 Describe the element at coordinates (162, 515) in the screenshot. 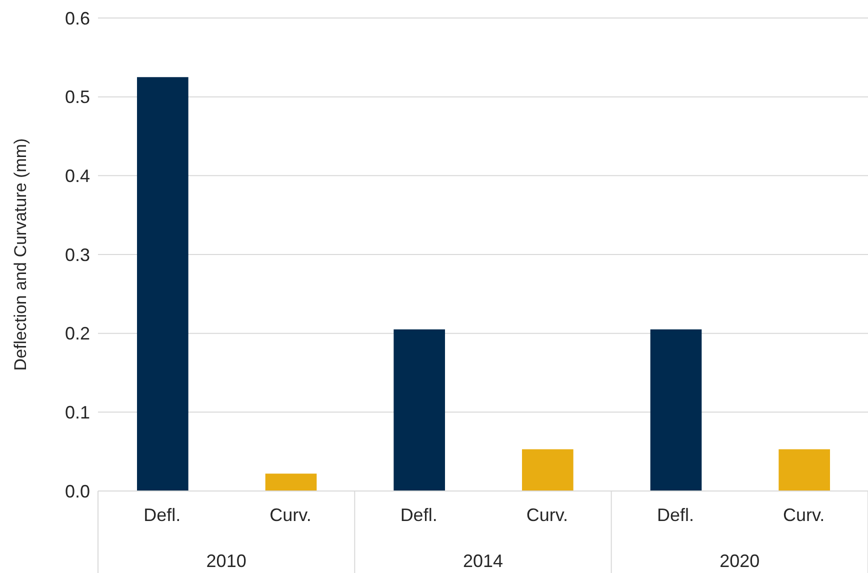

I see `series-label: Defl.` at that location.